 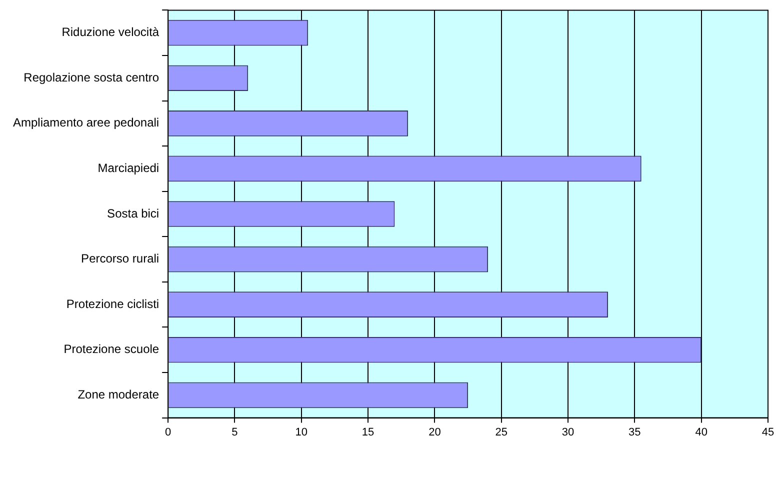 What do you see at coordinates (129, 168) in the screenshot?
I see `y-tick-label: Marciapiedi` at bounding box center [129, 168].